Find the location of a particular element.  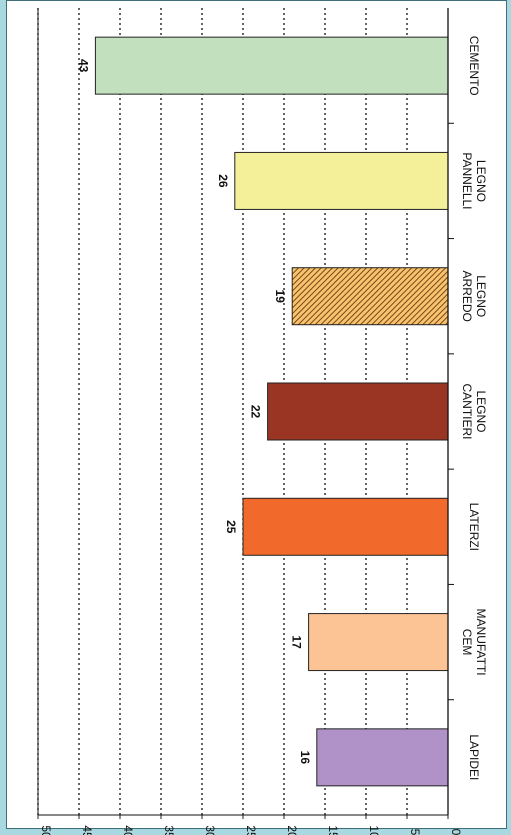

category-label-5: MANUFATTICEM is located at coordinates (474, 642).